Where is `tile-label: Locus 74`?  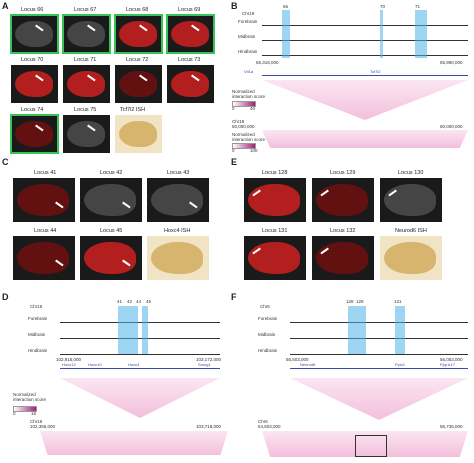
tile-label: Locus 74 is located at coordinates (32, 110).